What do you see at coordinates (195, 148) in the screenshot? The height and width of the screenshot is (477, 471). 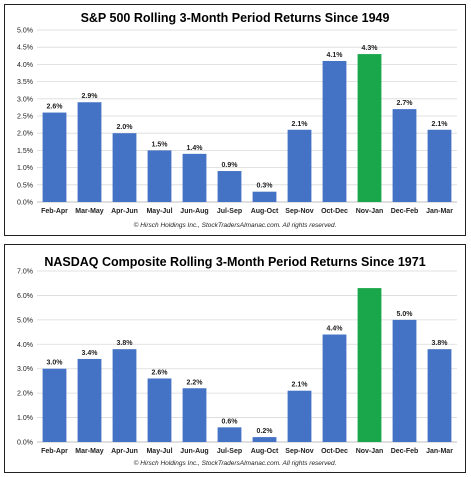 I see `data-label: 1.4%` at bounding box center [195, 148].